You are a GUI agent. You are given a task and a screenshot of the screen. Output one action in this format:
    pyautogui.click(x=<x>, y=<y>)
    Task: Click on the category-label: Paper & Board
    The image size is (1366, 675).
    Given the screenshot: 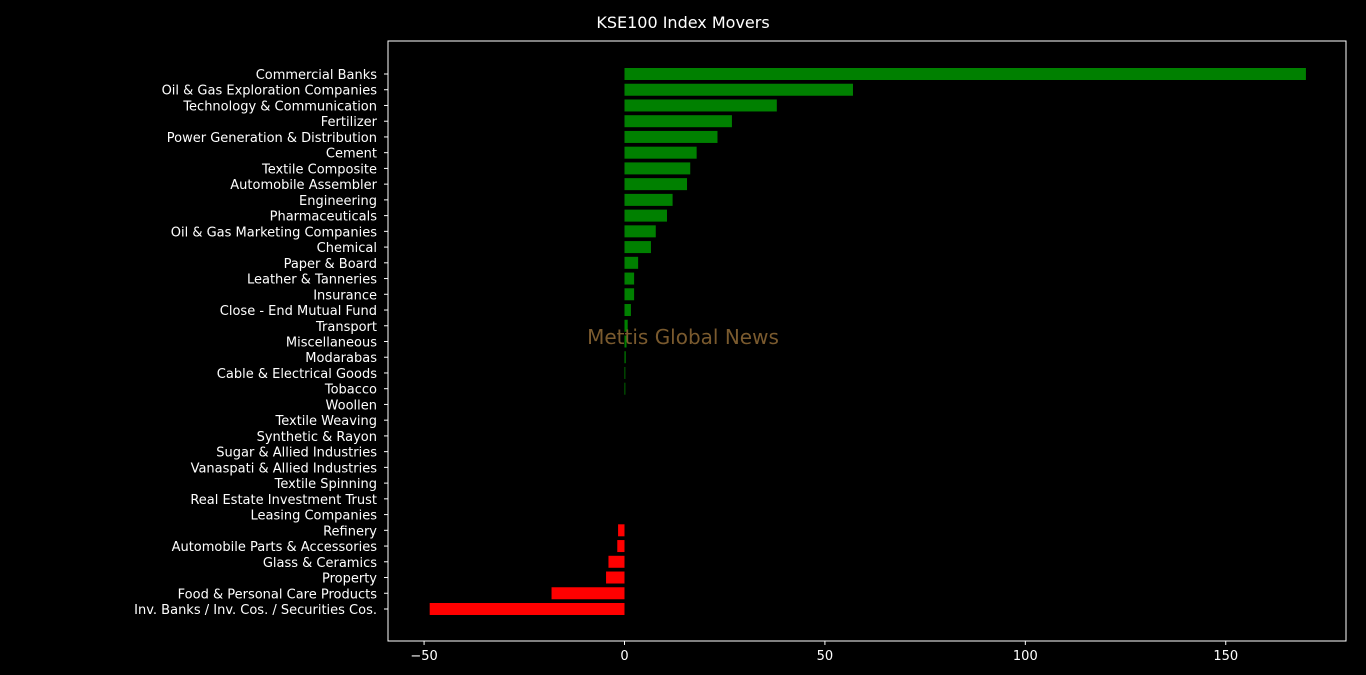 What is the action you would take?
    pyautogui.click(x=330, y=264)
    